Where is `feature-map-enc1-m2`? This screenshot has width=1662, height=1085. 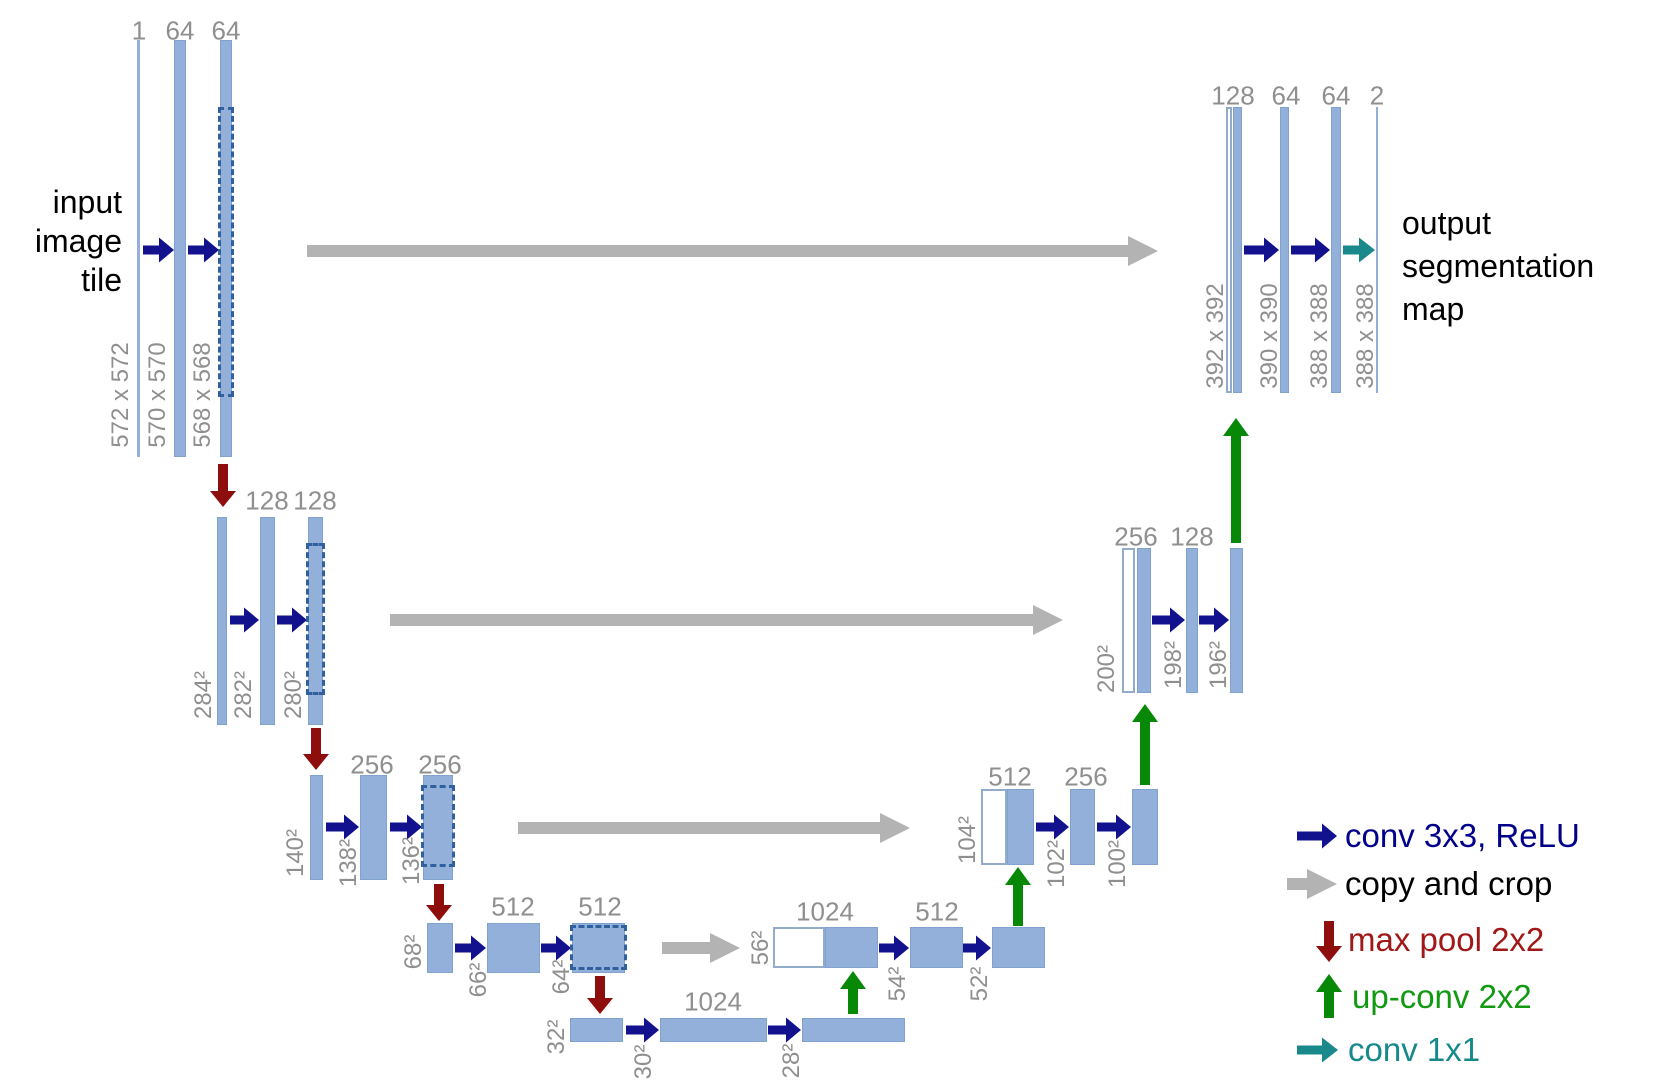
feature-map-enc1-m2 is located at coordinates (180, 248).